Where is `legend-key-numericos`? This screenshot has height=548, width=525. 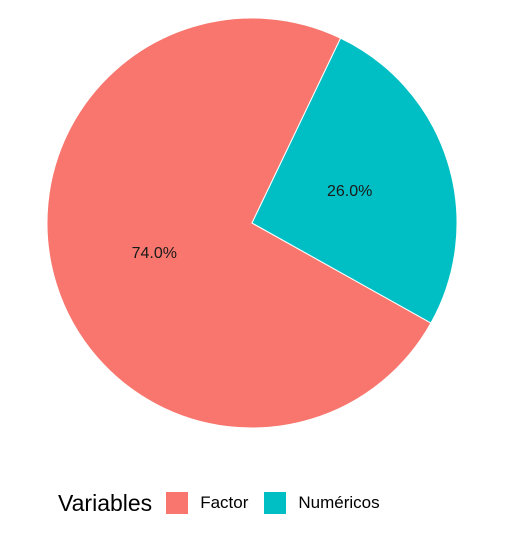
legend-key-numericos is located at coordinates (275, 503).